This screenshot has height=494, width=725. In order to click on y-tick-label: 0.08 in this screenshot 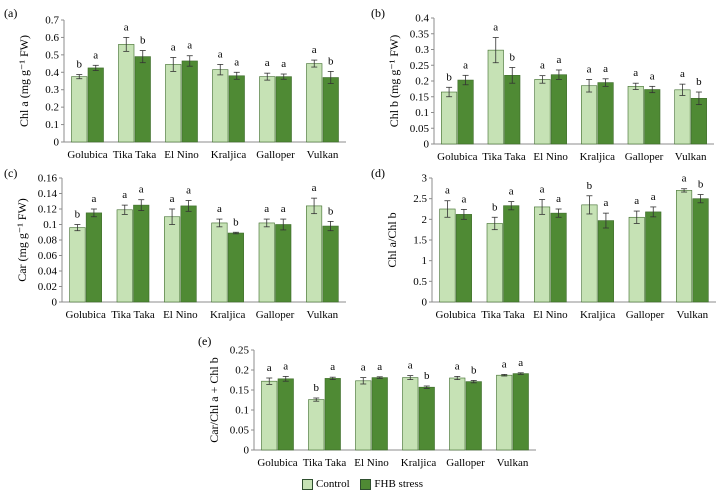, I will do `click(48, 241)`.